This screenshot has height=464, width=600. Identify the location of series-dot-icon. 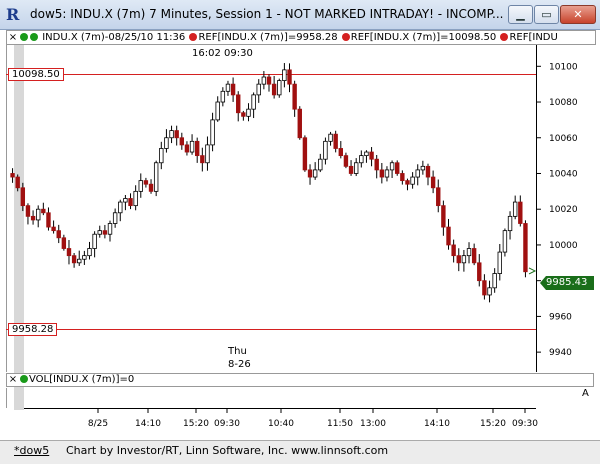
(34, 37).